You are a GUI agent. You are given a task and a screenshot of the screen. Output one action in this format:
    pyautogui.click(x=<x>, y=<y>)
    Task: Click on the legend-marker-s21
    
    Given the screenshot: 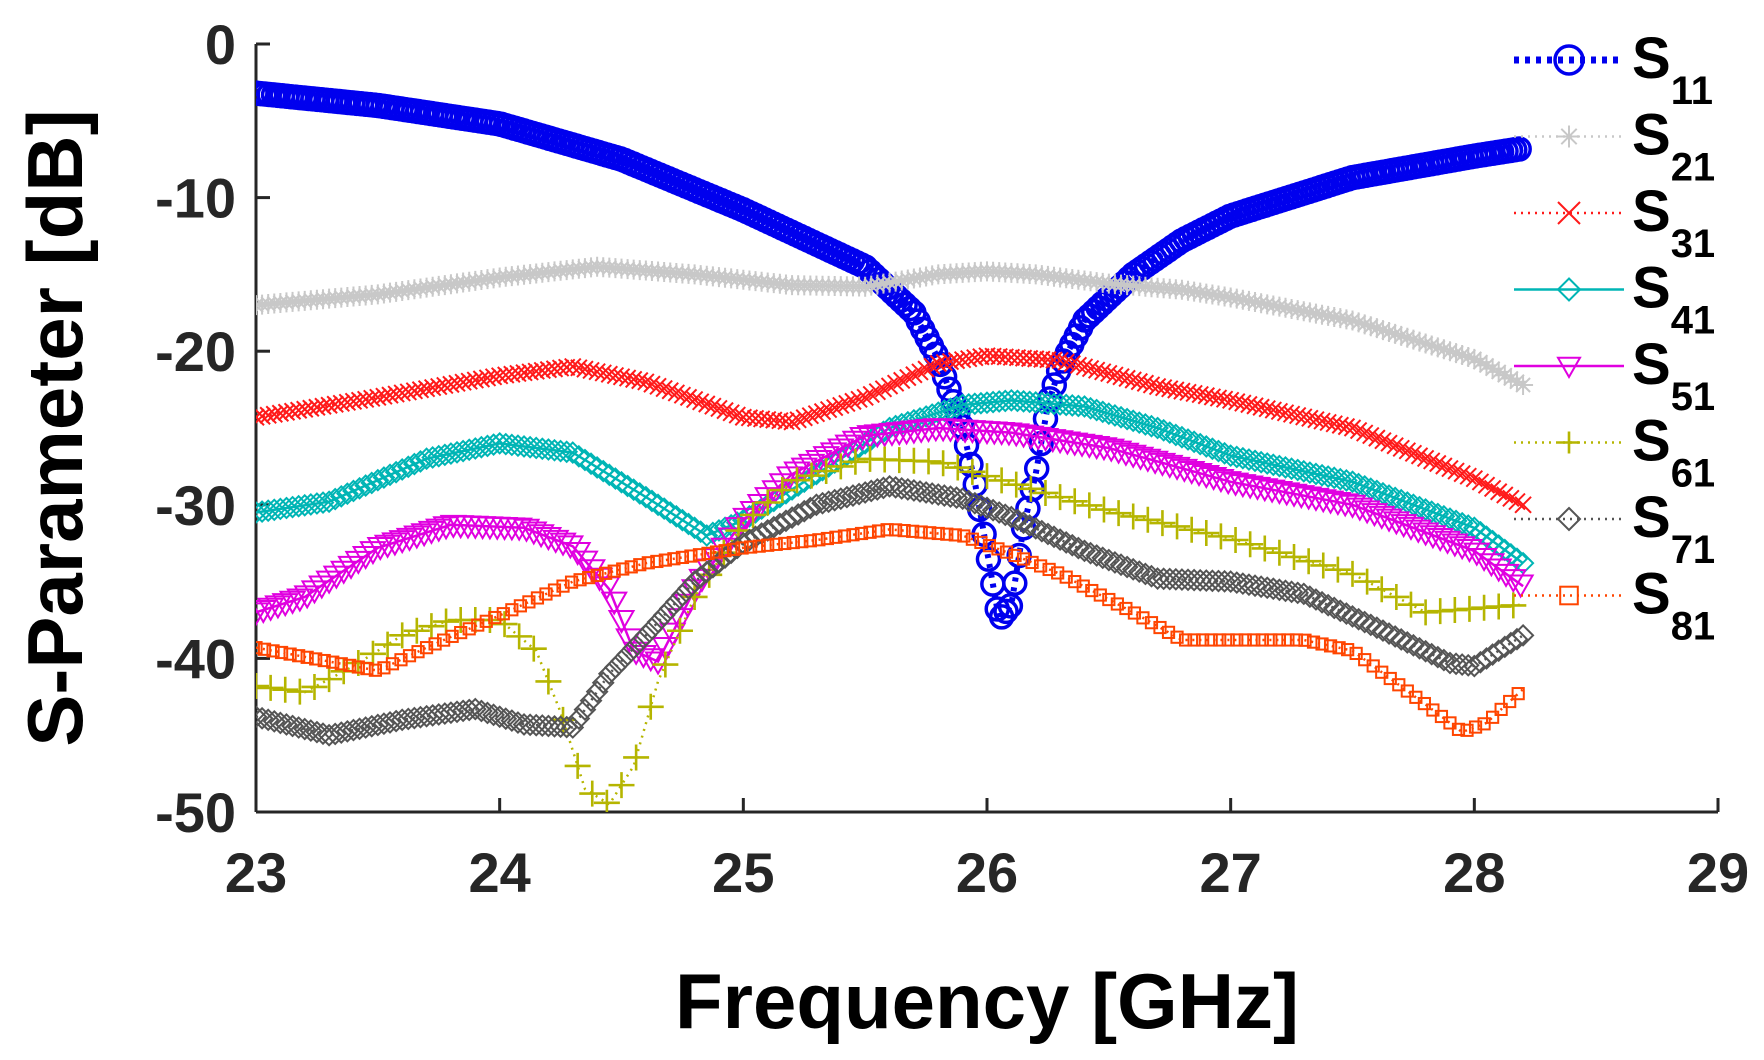 What is the action you would take?
    pyautogui.click(x=1569, y=136)
    